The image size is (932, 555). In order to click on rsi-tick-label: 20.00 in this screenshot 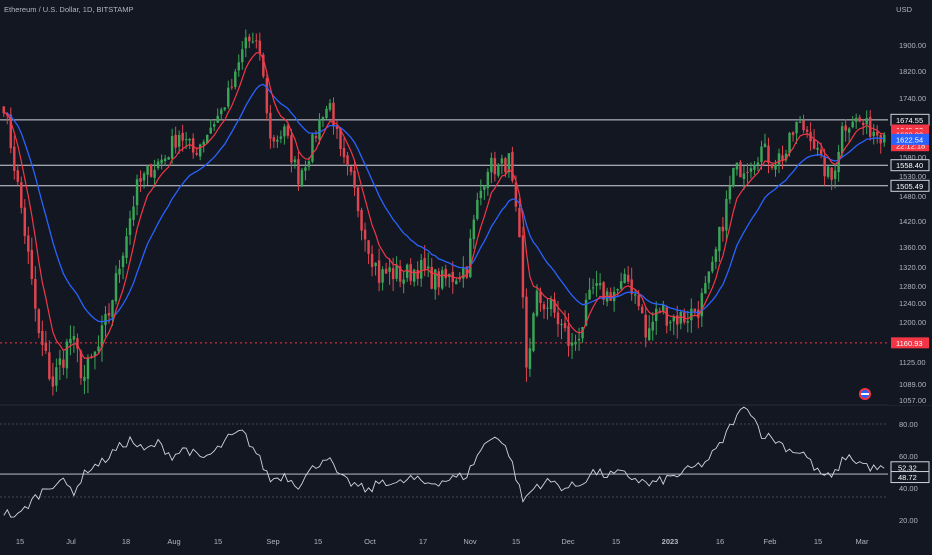, I will do `click(908, 520)`.